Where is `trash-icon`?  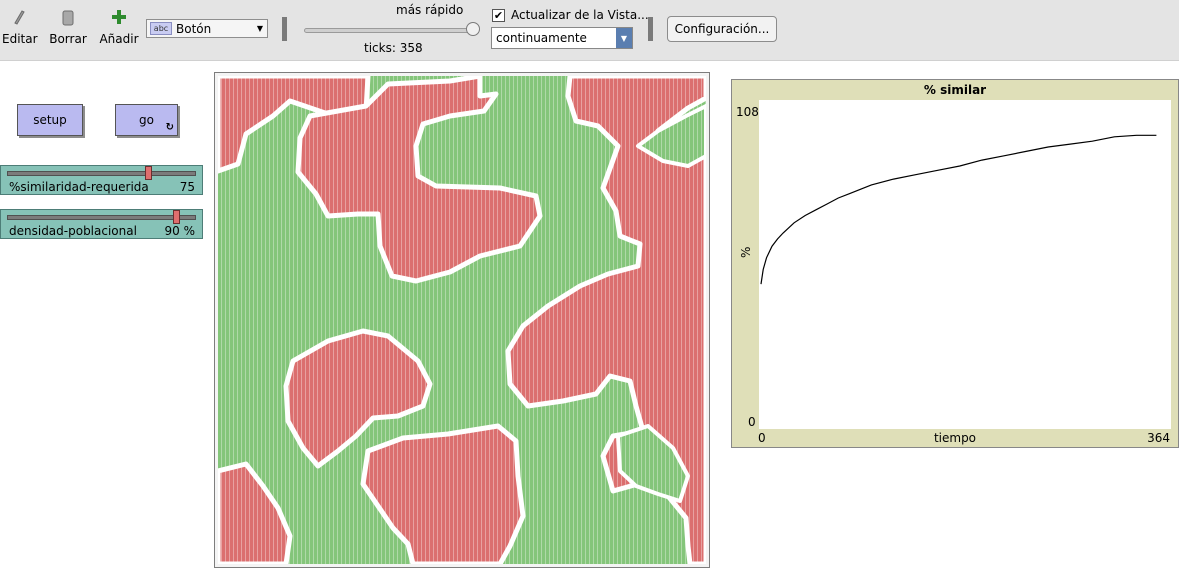 trash-icon is located at coordinates (68, 17).